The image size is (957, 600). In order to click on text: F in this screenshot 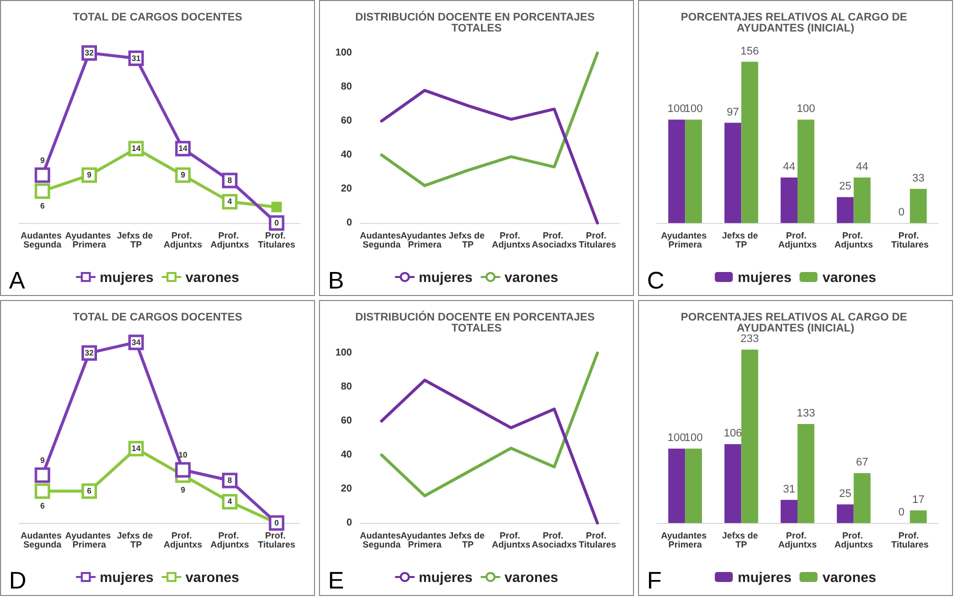, I will do `click(654, 581)`.